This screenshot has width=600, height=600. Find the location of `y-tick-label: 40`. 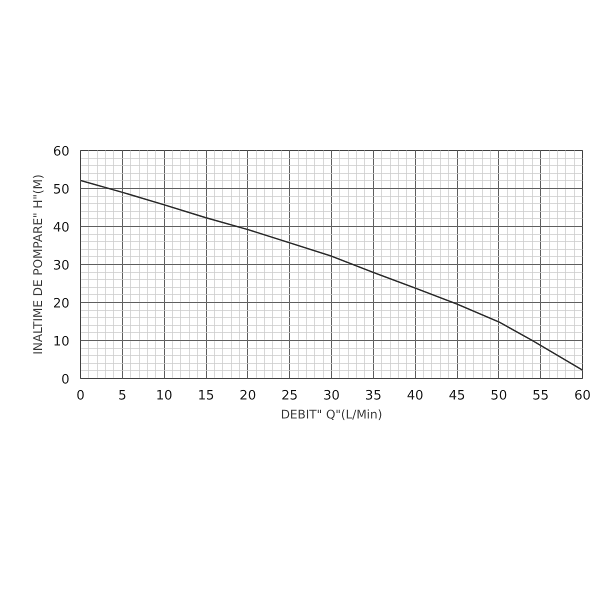

y-tick-label: 40 is located at coordinates (61, 228).